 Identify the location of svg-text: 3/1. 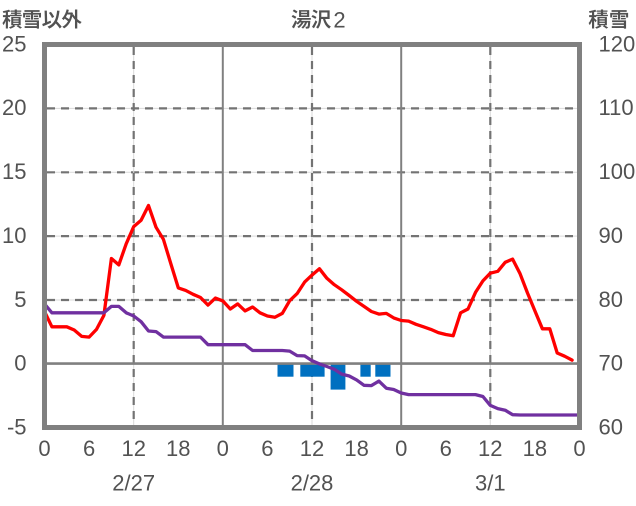
(490, 483).